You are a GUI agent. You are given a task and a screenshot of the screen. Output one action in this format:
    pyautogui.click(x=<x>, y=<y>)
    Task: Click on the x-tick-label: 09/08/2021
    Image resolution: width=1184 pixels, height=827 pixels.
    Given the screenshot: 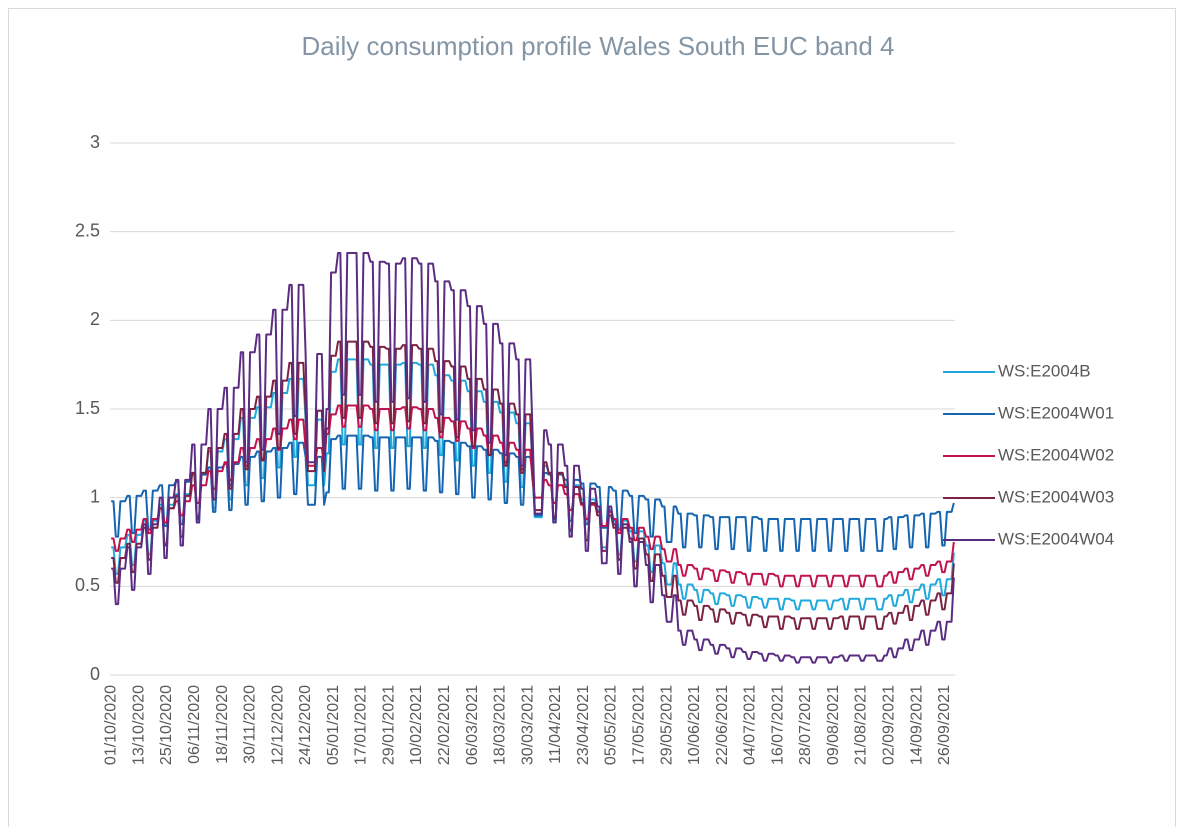 What is the action you would take?
    pyautogui.click(x=833, y=725)
    